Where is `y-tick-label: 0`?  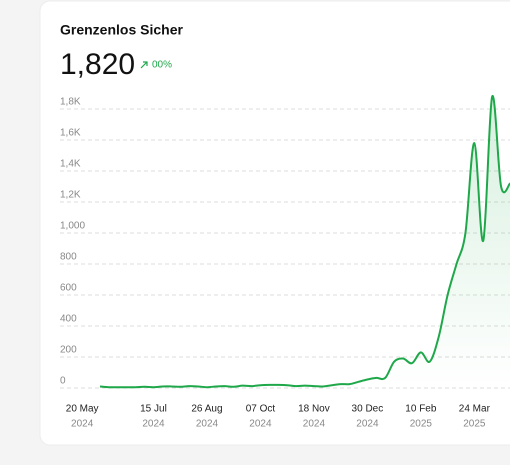 y-tick-label: 0 is located at coordinates (63, 381).